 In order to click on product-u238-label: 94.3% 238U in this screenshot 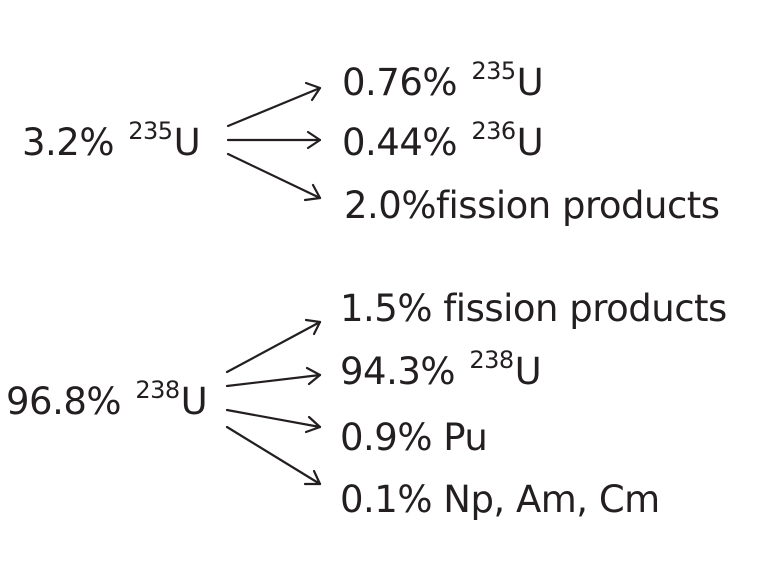, I will do `click(441, 370)`.